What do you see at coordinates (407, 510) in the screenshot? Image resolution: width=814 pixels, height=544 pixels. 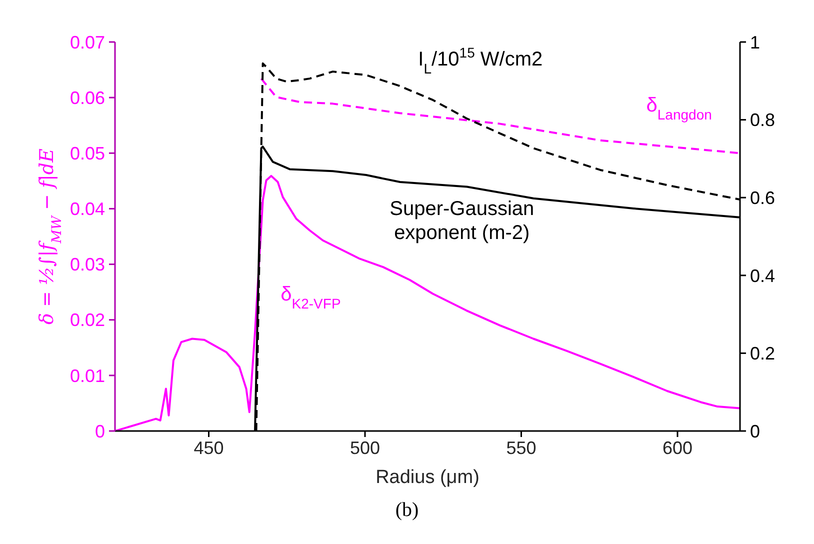 I see `text: (b)` at bounding box center [407, 510].